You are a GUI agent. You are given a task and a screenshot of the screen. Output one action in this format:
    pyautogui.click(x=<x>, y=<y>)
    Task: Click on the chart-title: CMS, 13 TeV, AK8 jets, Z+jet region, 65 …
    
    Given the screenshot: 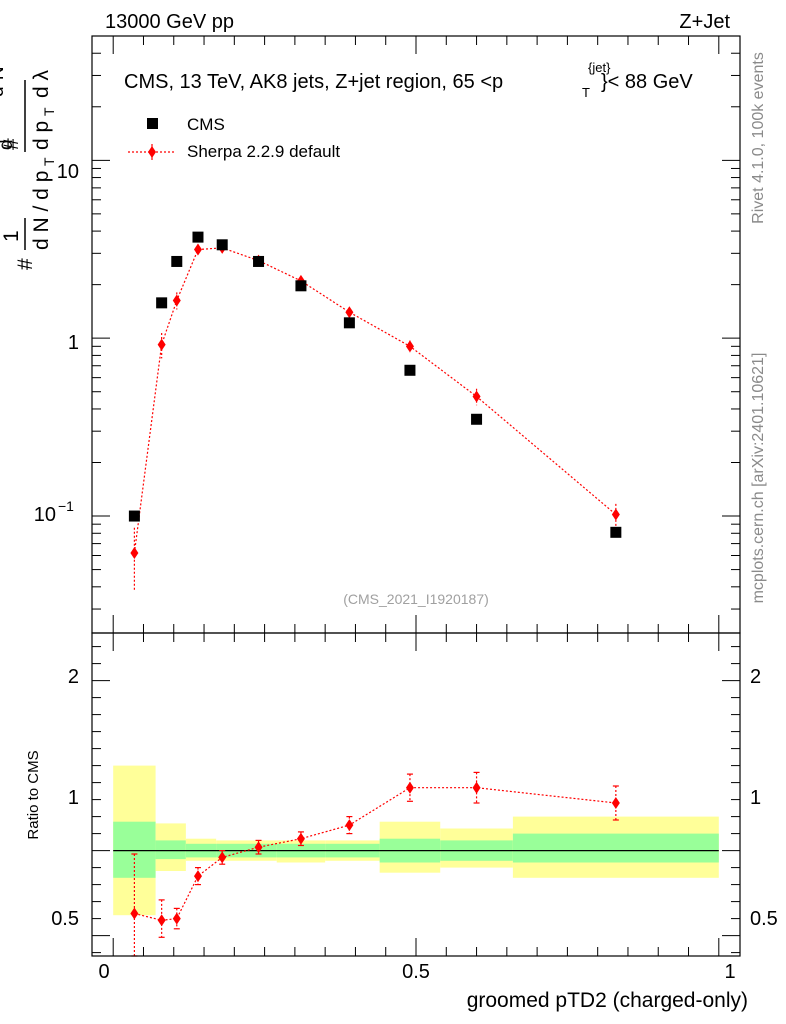 What is the action you would take?
    pyautogui.click(x=408, y=80)
    